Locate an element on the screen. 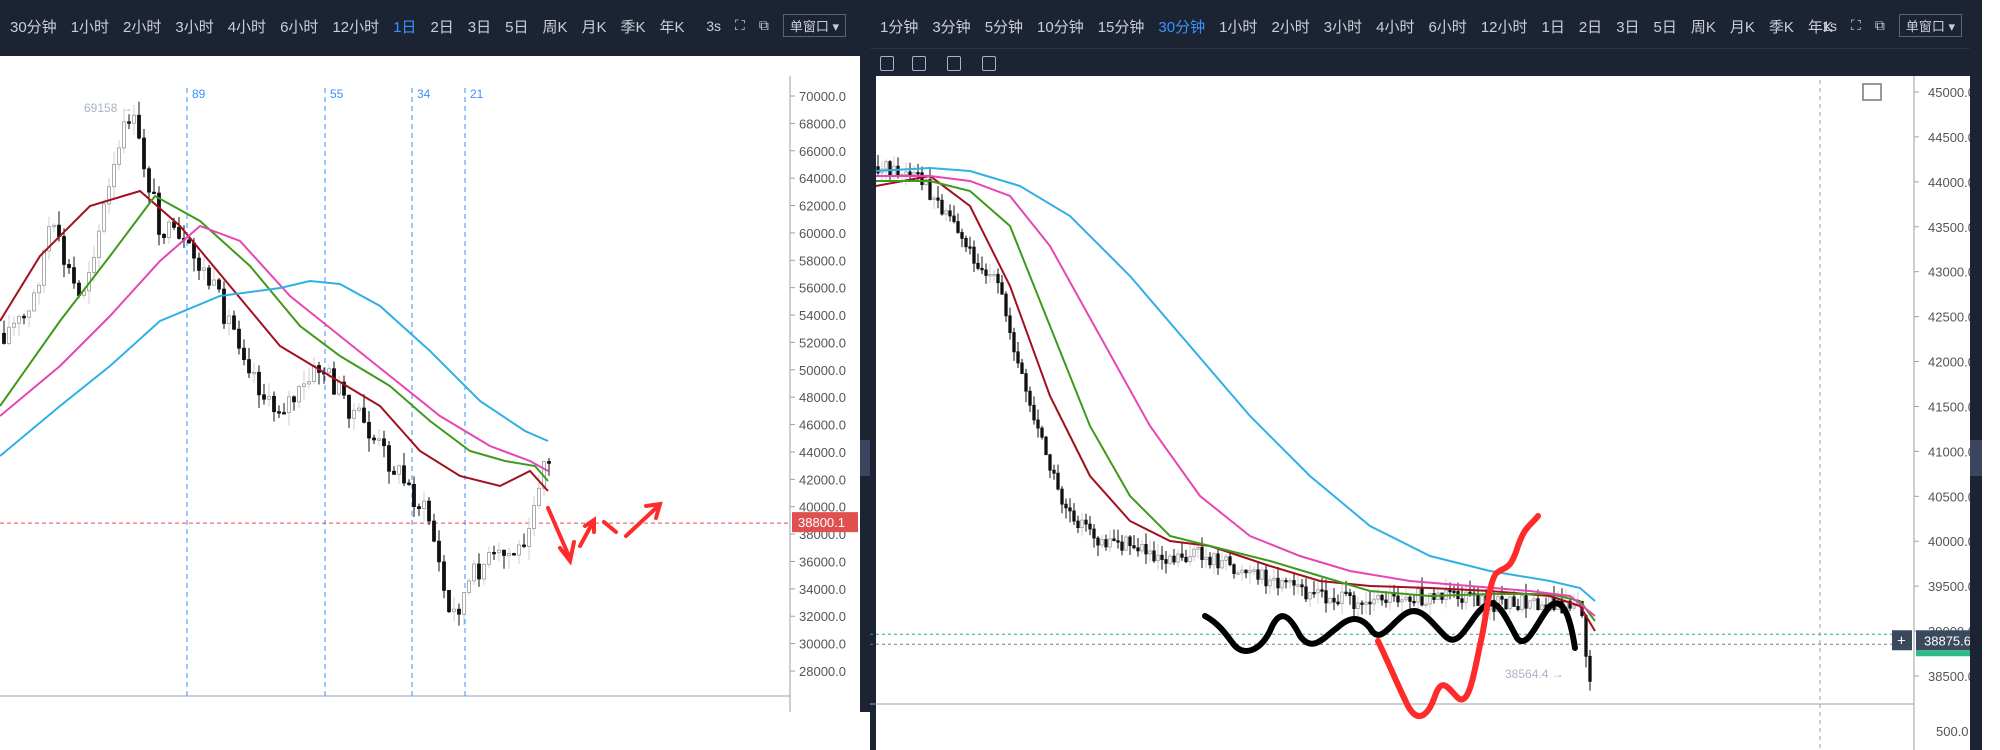 Image resolution: width=2000 pixels, height=750 pixels. interval-tab: 3分钟 is located at coordinates (951, 27).